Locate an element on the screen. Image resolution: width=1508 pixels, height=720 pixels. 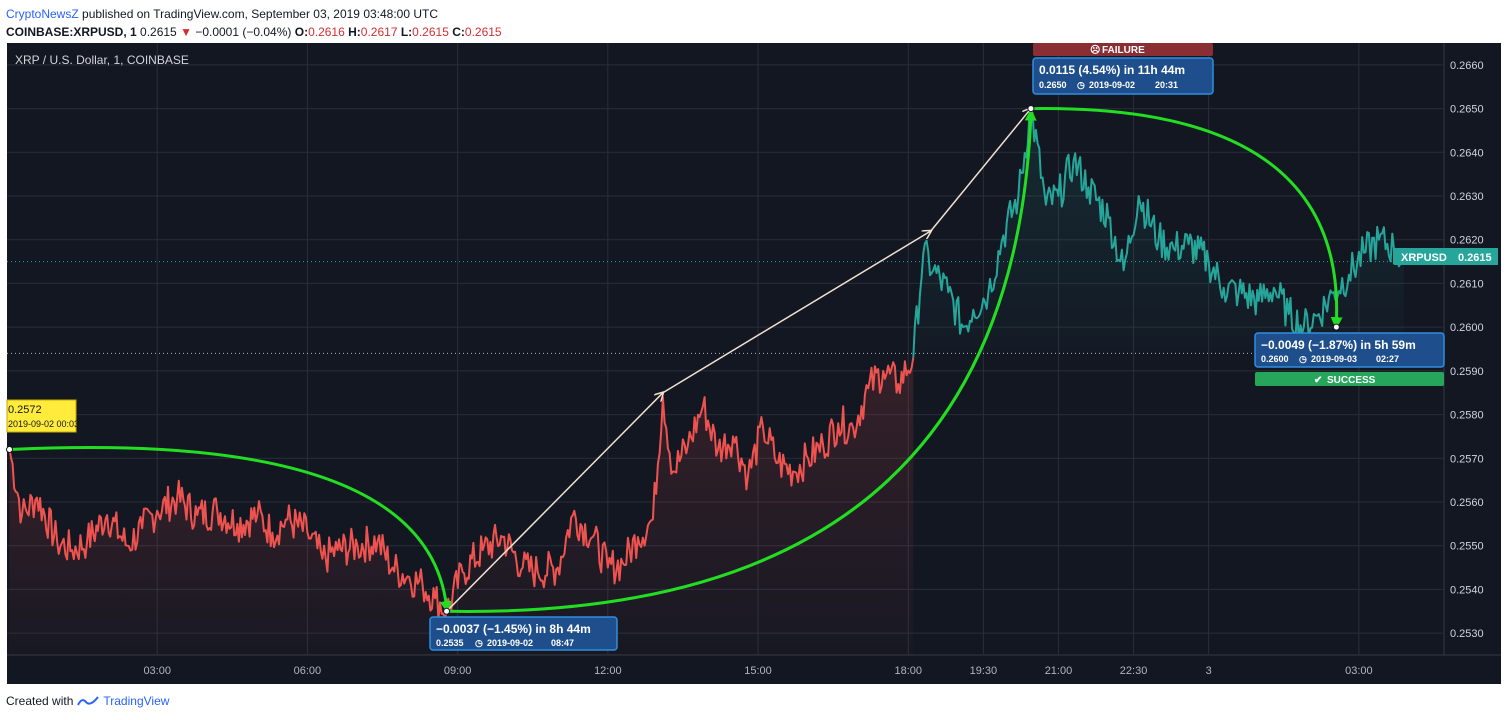
series-area-decline is located at coordinates (228, 552).